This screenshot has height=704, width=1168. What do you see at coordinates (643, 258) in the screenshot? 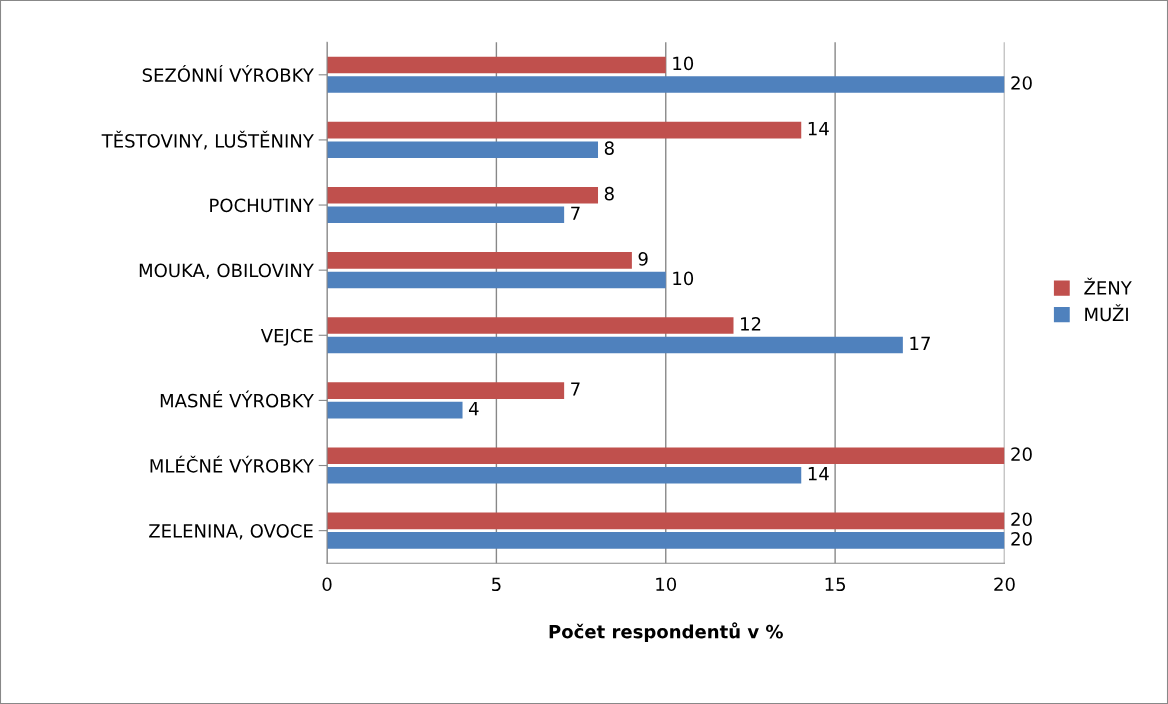
I see `data-label: 9` at bounding box center [643, 258].